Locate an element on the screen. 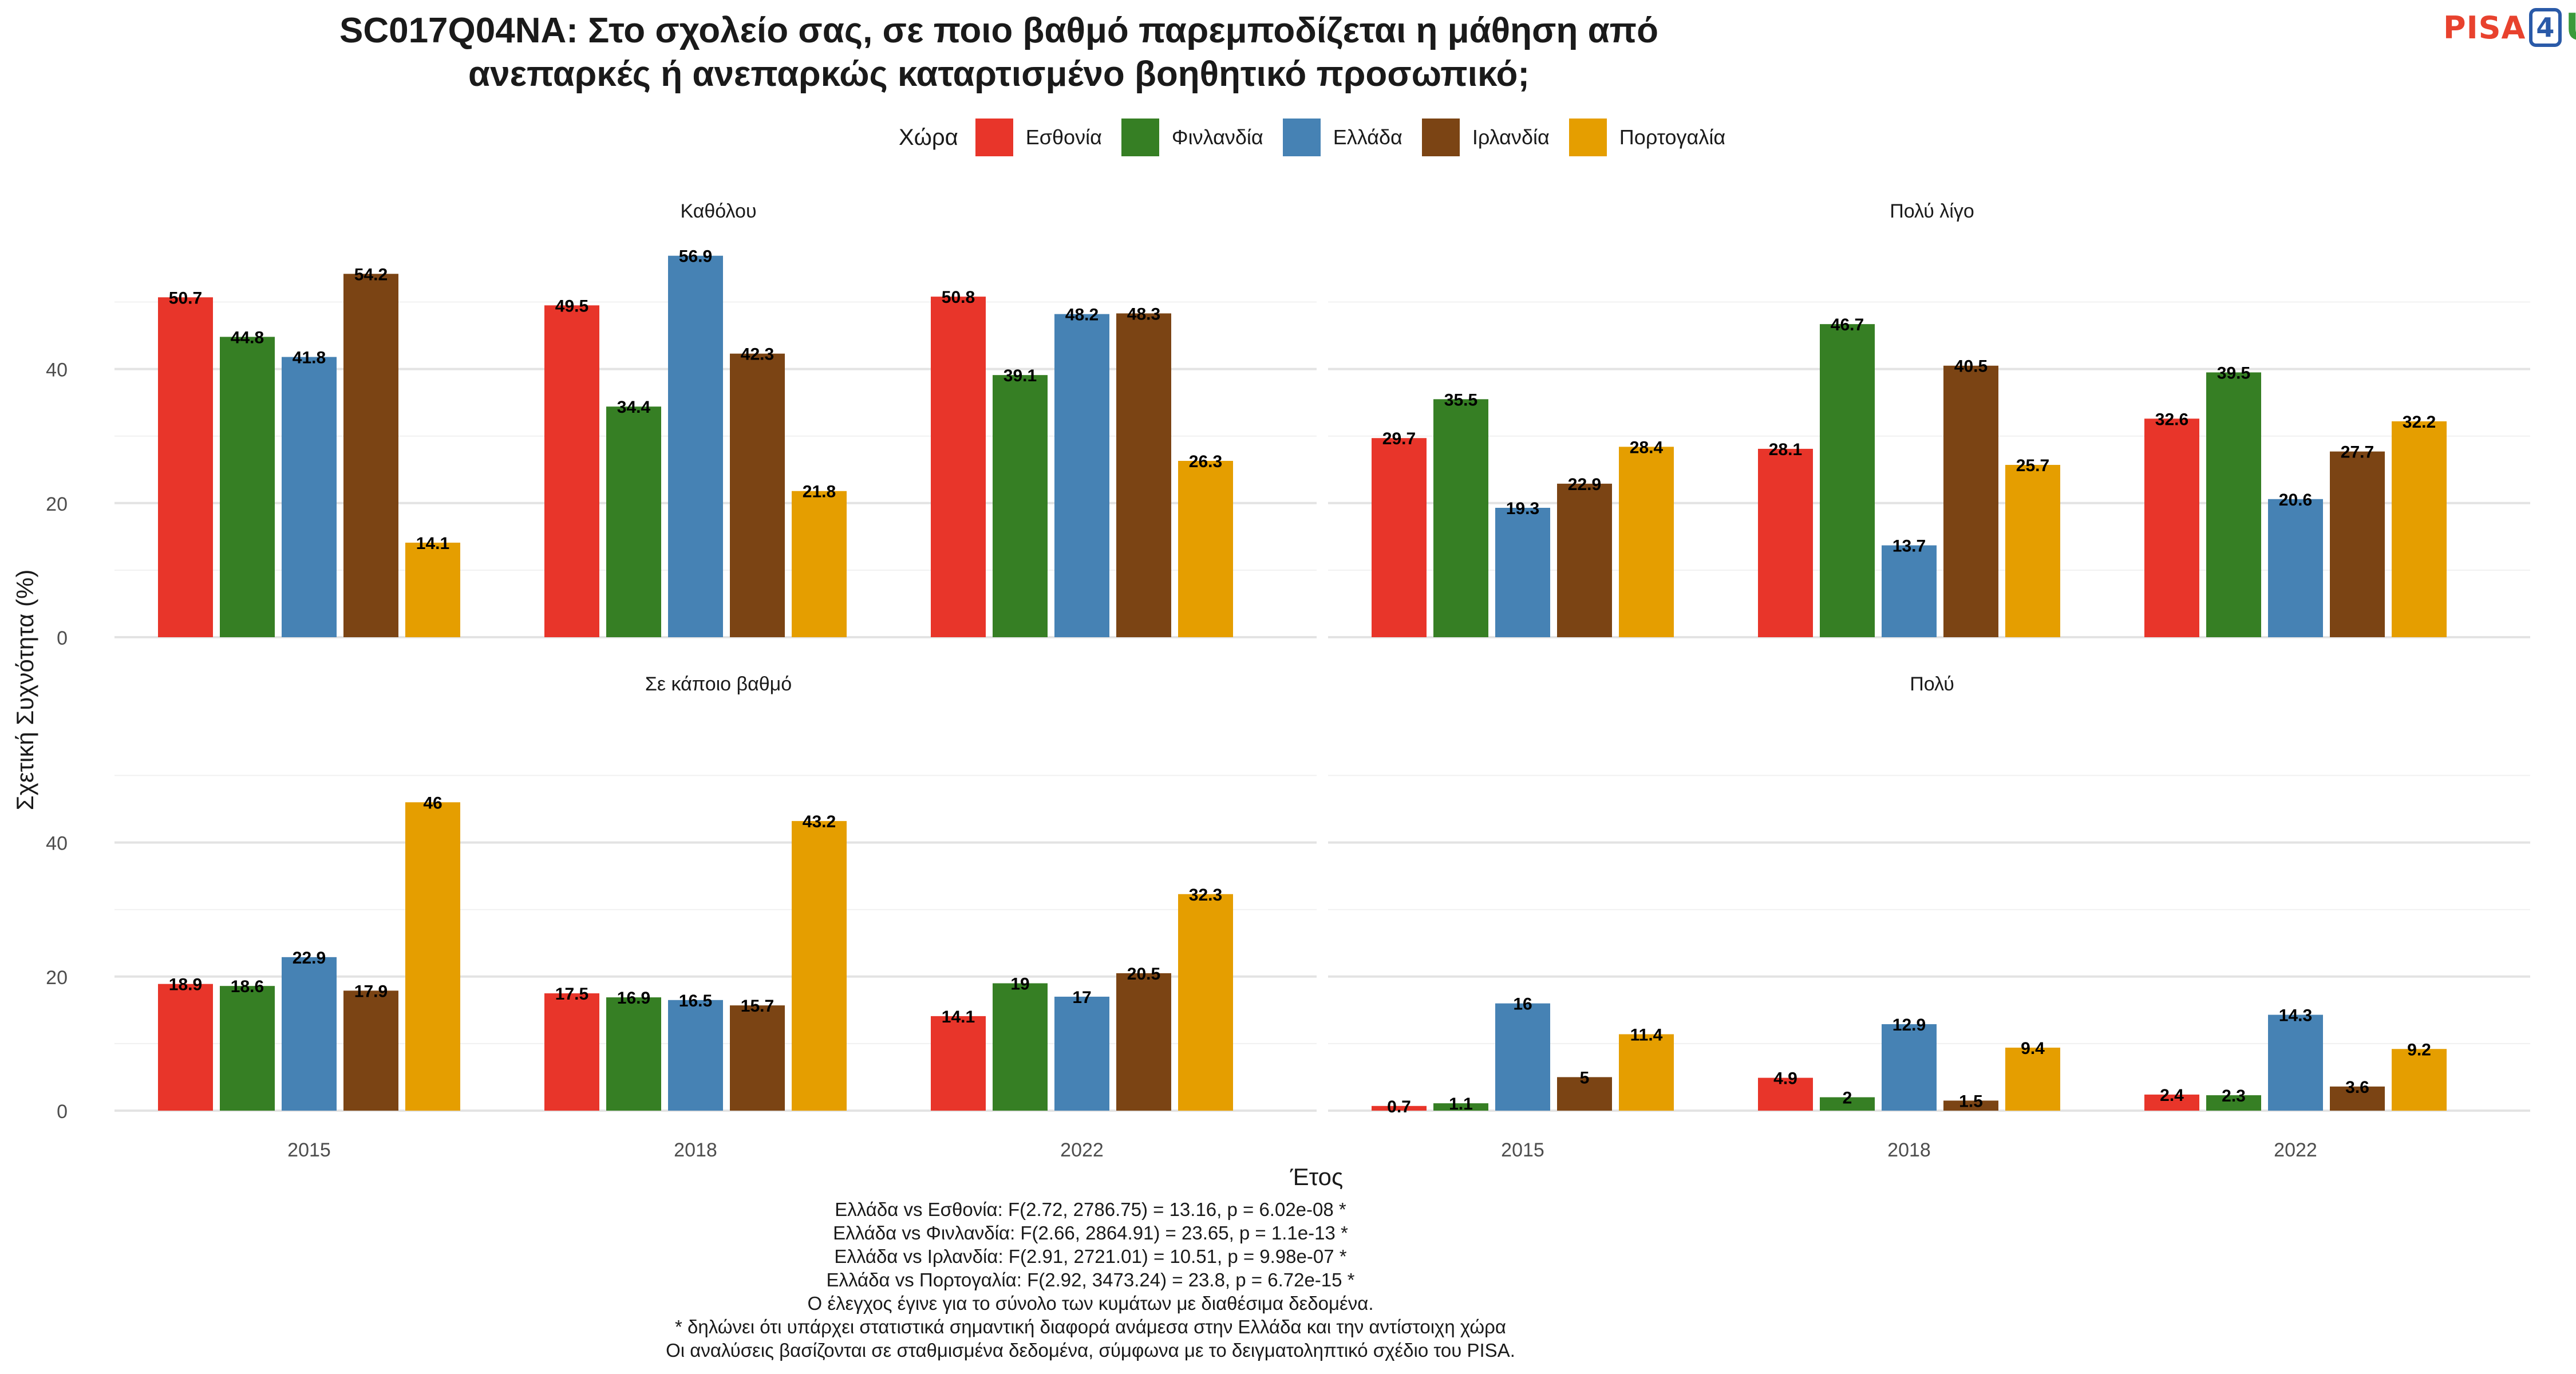  bar-value-label: 26.3 is located at coordinates (1205, 462).